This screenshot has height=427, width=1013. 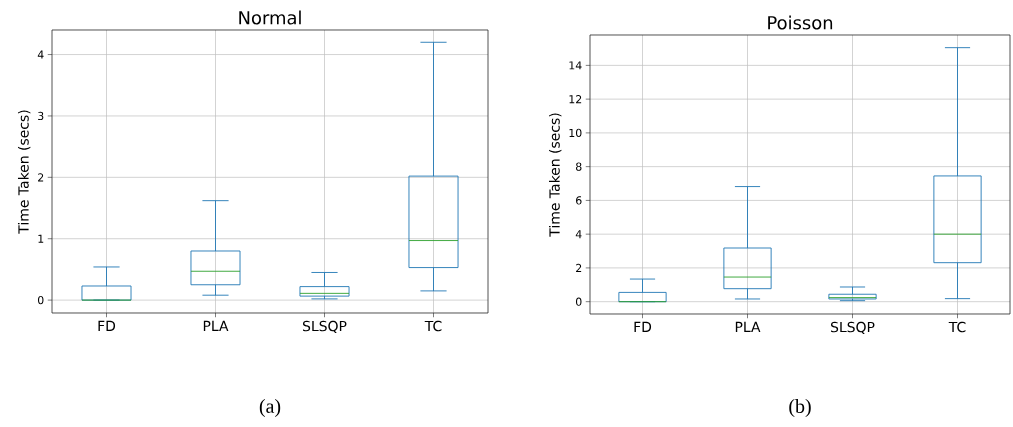 What do you see at coordinates (575, 99) in the screenshot?
I see `y-tick-label: 12` at bounding box center [575, 99].